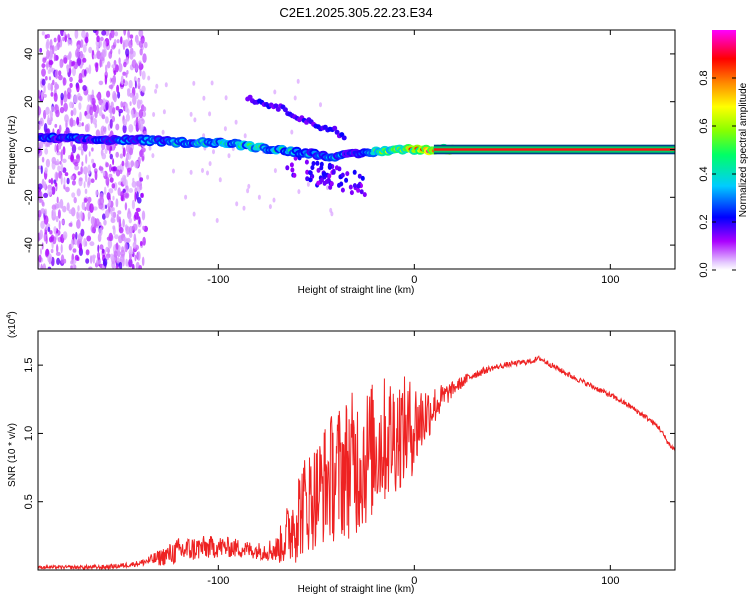 This screenshot has width=750, height=600. Describe the element at coordinates (29, 54) in the screenshot. I see `y-tick-label: 40` at that location.